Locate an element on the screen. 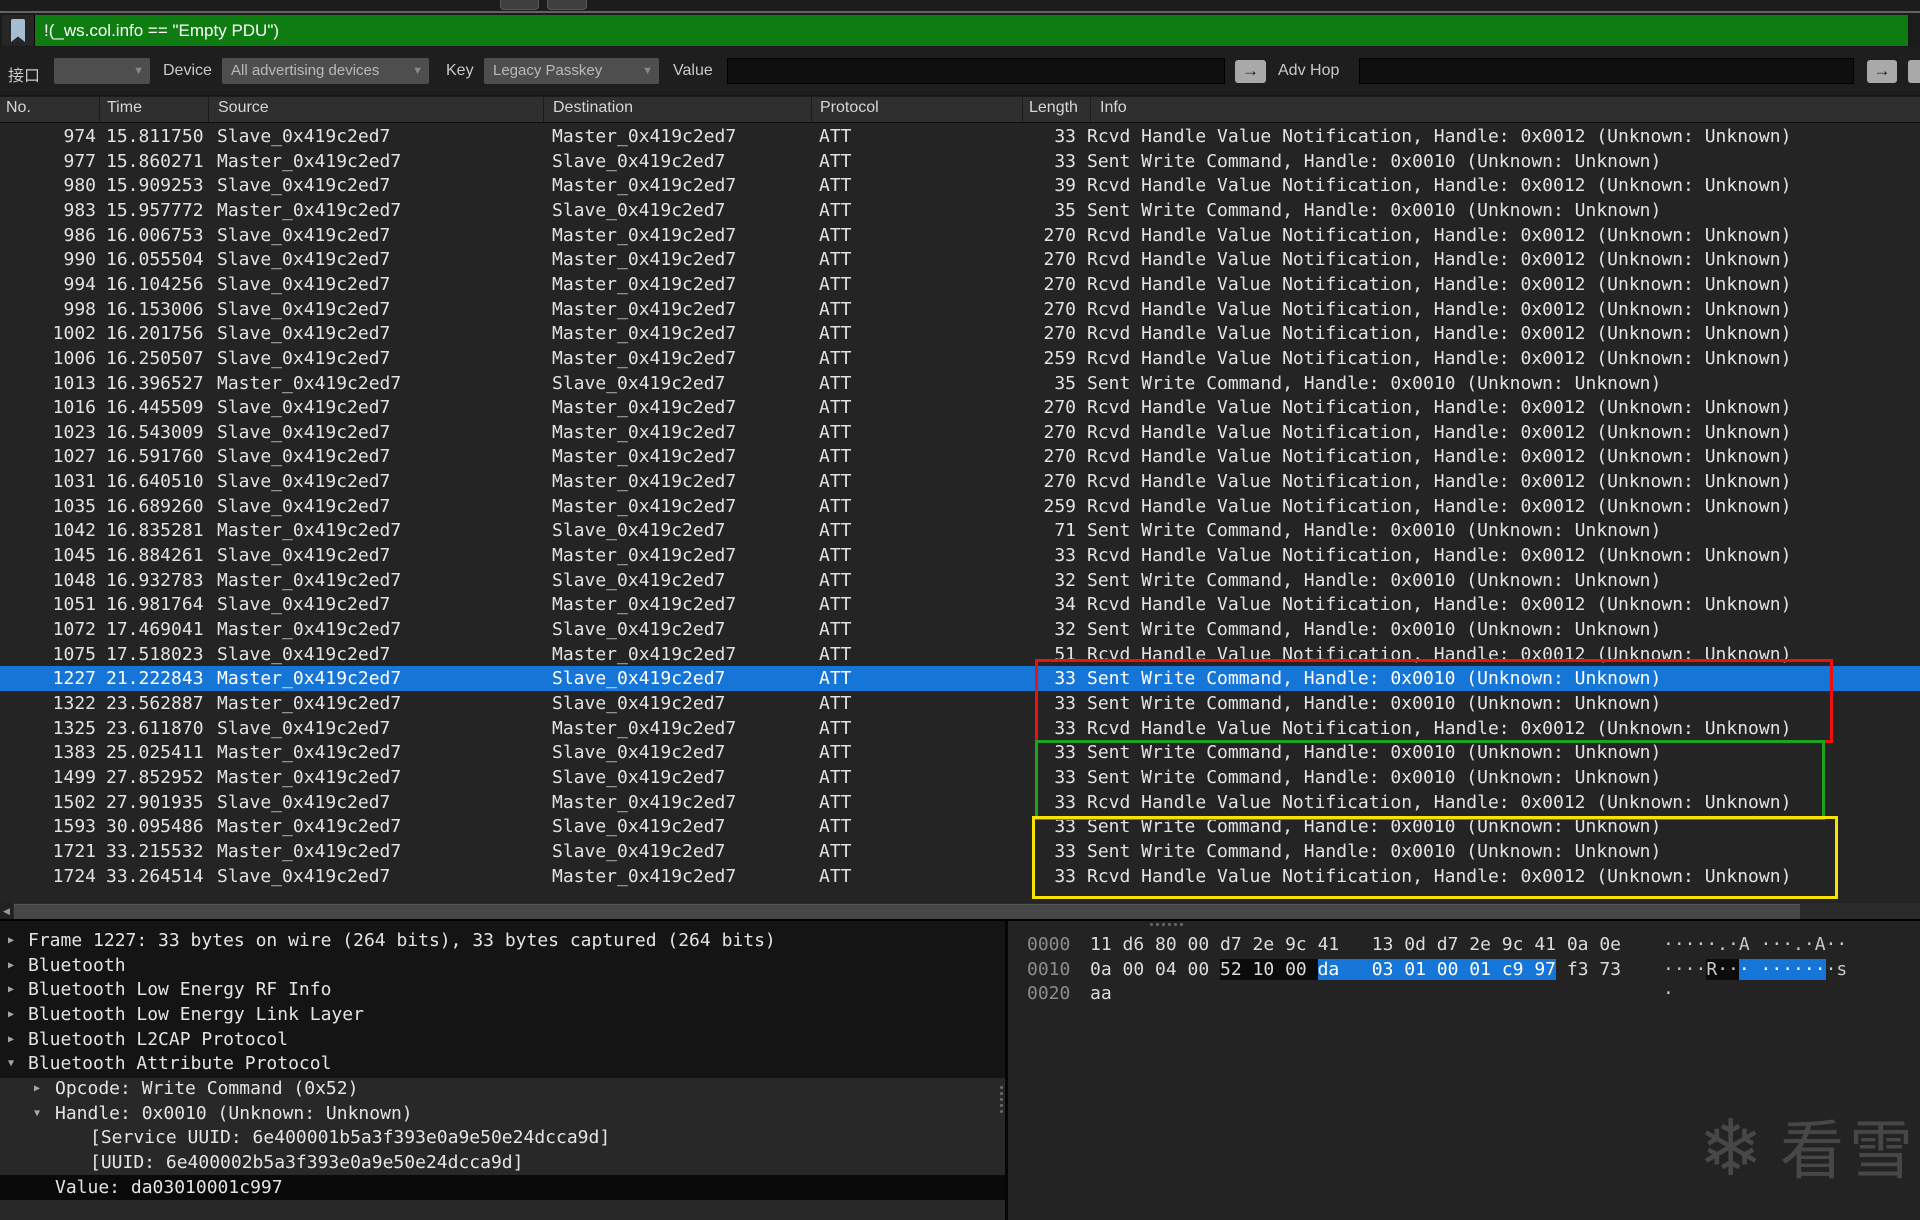 Image resolution: width=1920 pixels, height=1220 pixels. scrollbar-left-arrow: ◀ is located at coordinates (6, 911).